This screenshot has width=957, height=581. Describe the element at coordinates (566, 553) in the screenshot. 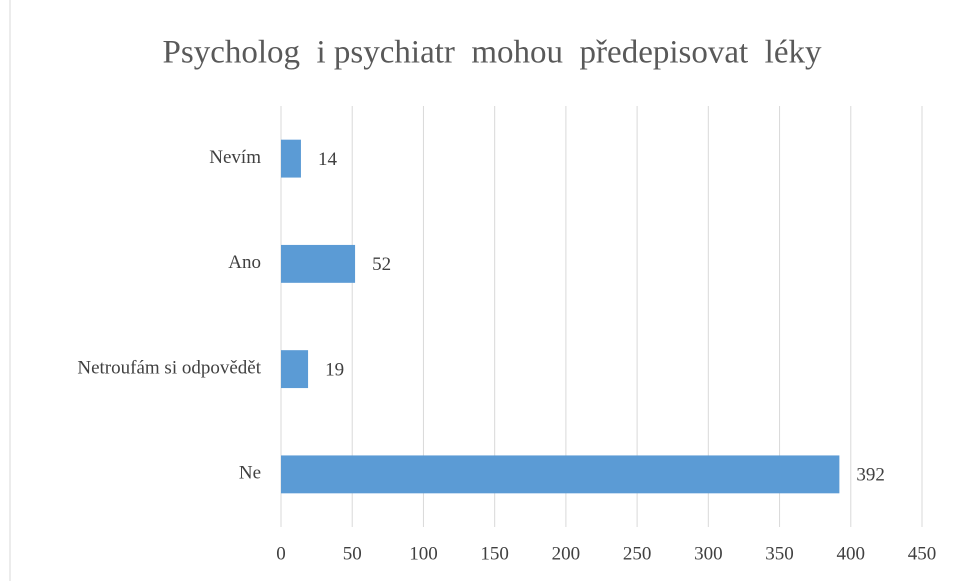

I see `x-tick-label: 200` at that location.